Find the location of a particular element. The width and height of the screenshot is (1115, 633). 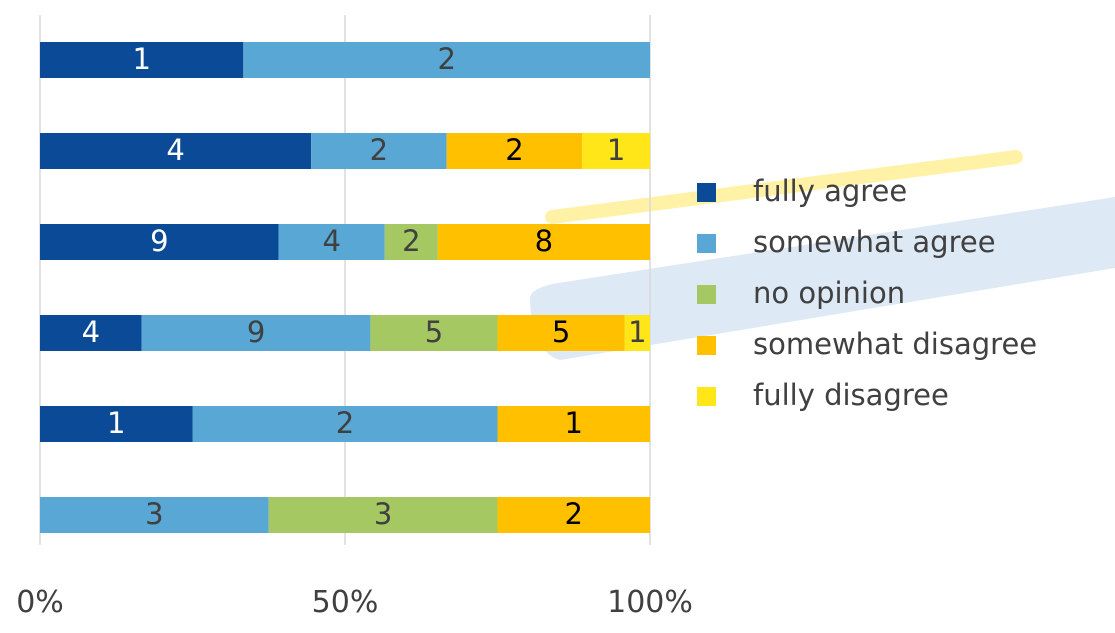

data-label-1-3: 2 is located at coordinates (514, 150).